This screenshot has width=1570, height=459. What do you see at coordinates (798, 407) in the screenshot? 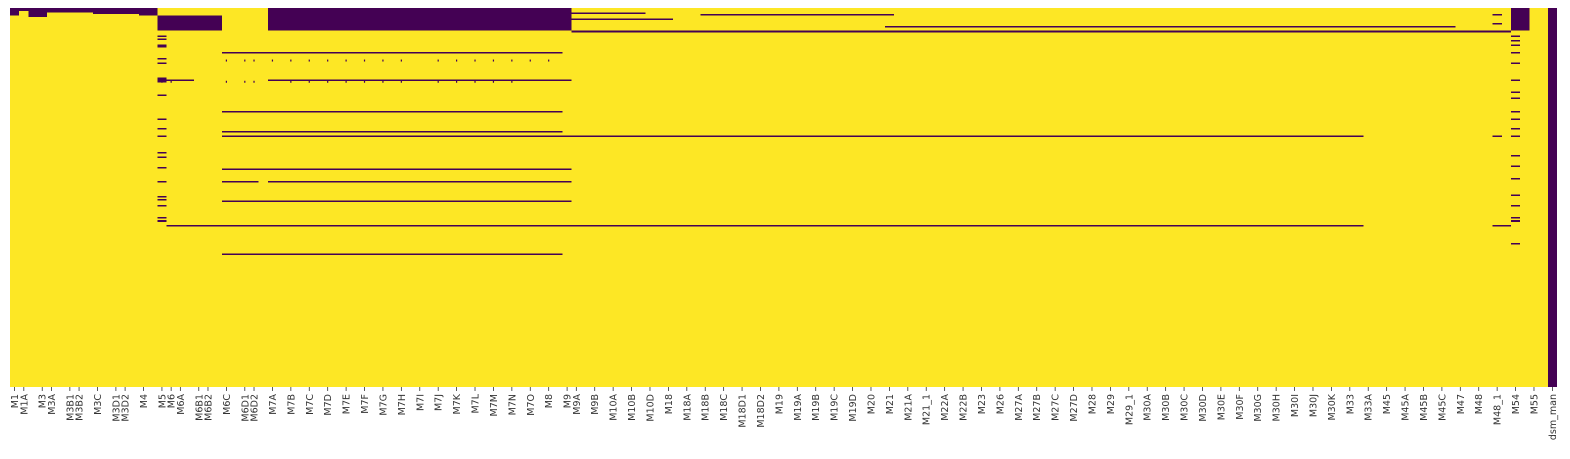
I see `x-tick-label: M19A` at bounding box center [798, 407].